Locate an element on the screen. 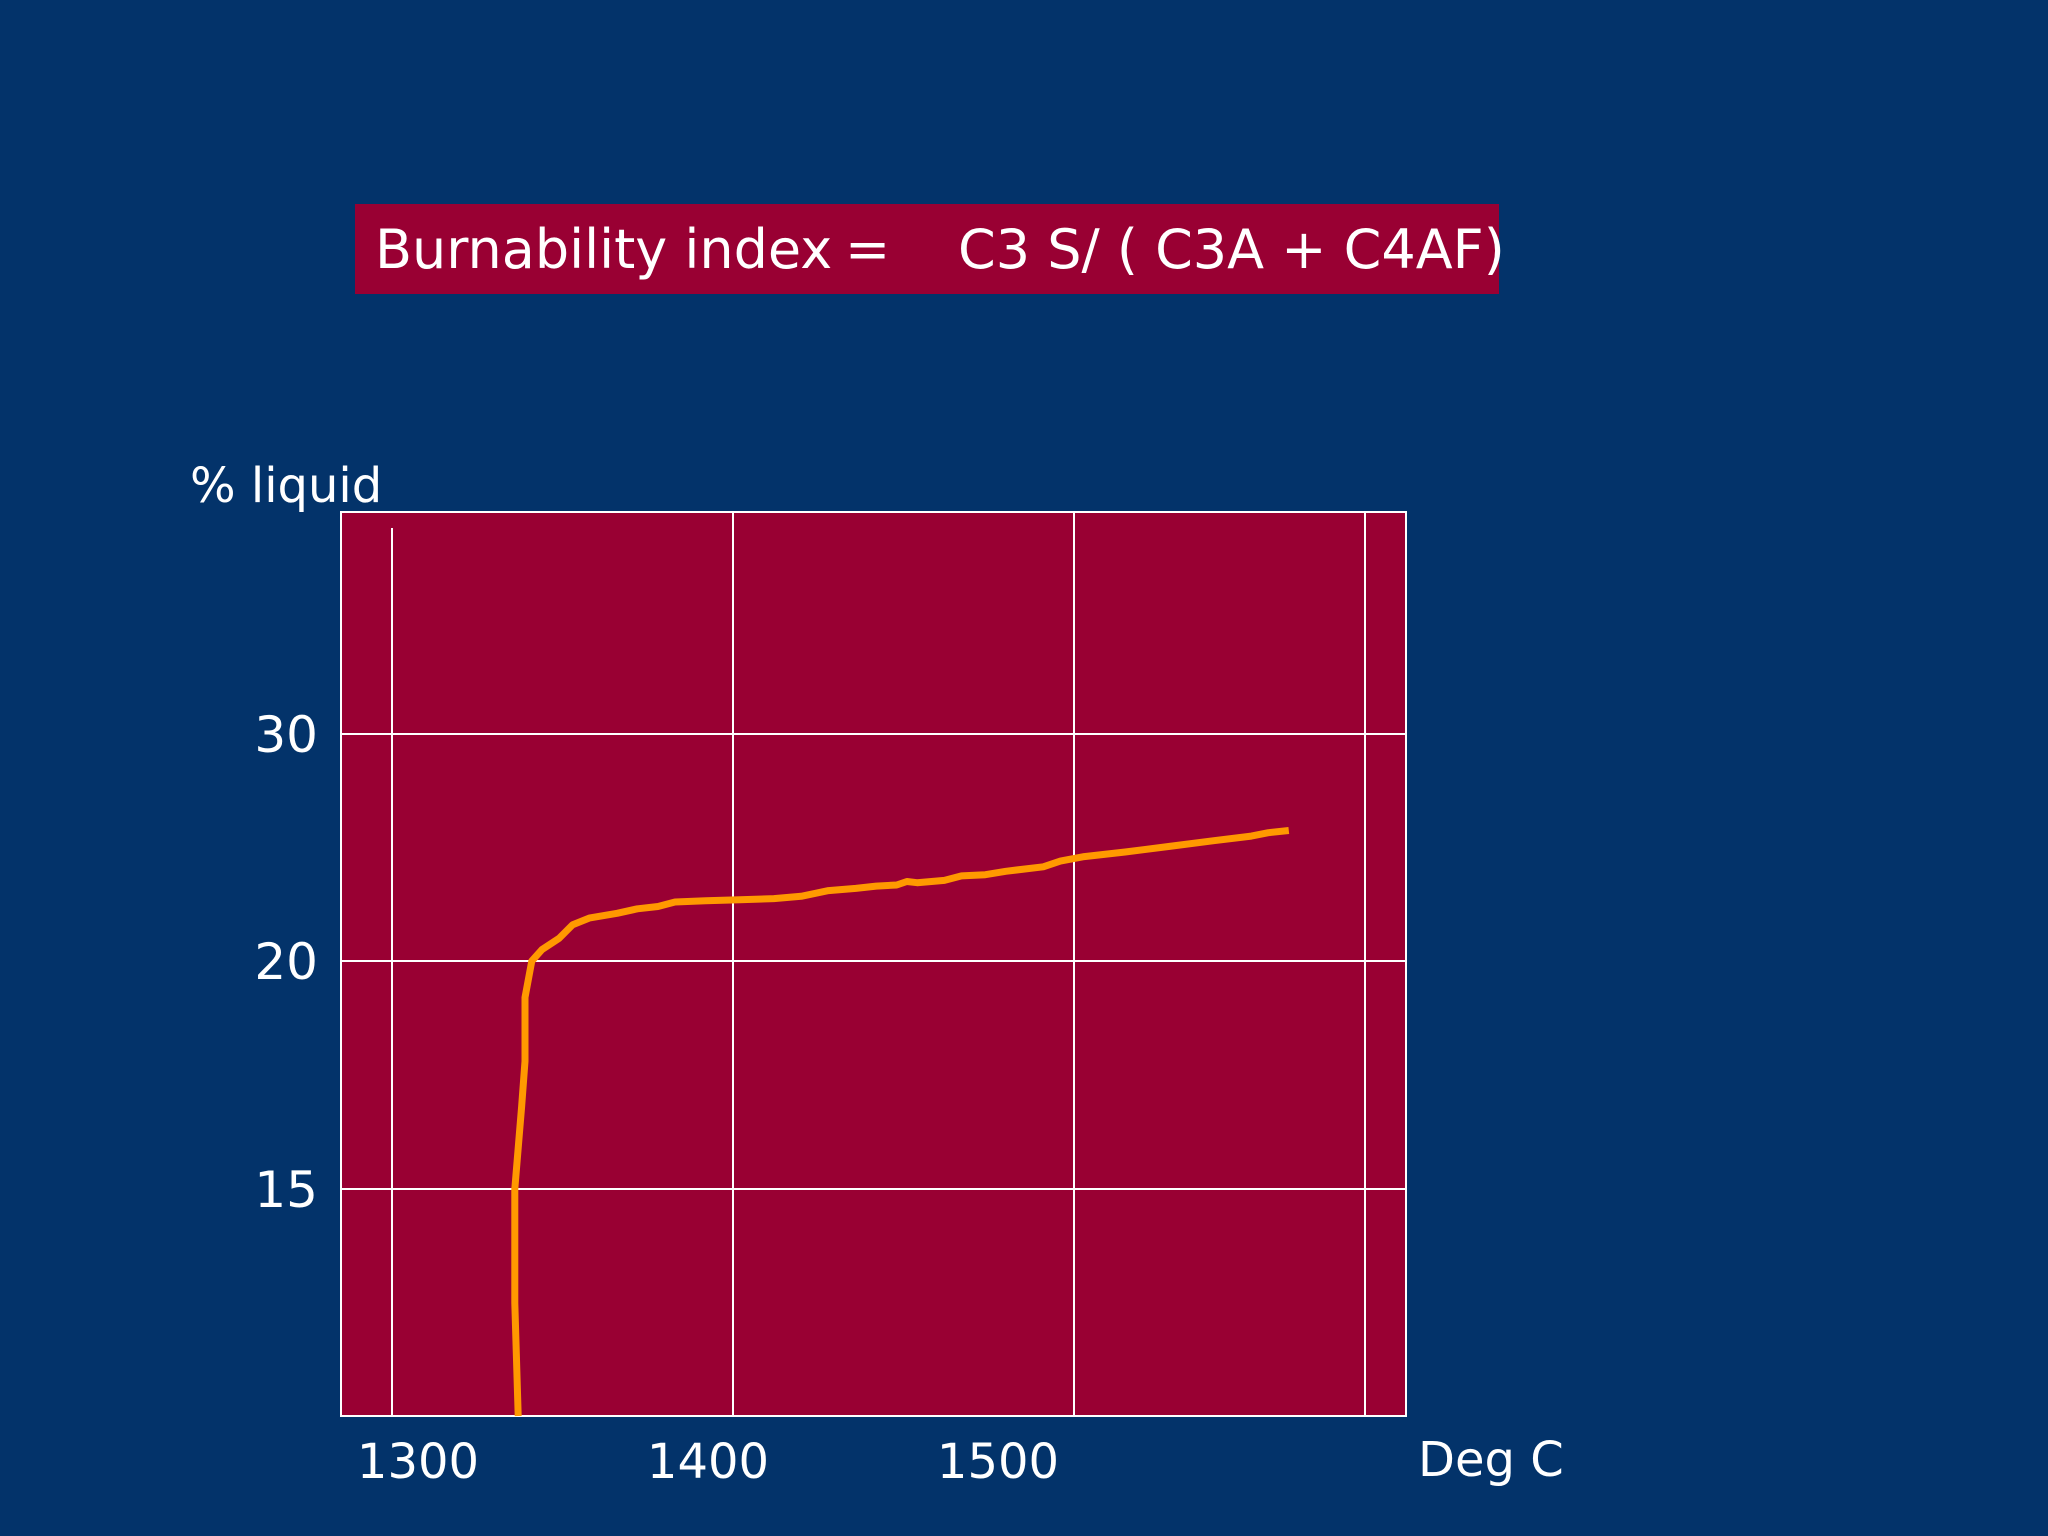 The width and height of the screenshot is (2048, 1536). x-tick-label: 1400 is located at coordinates (708, 1462).